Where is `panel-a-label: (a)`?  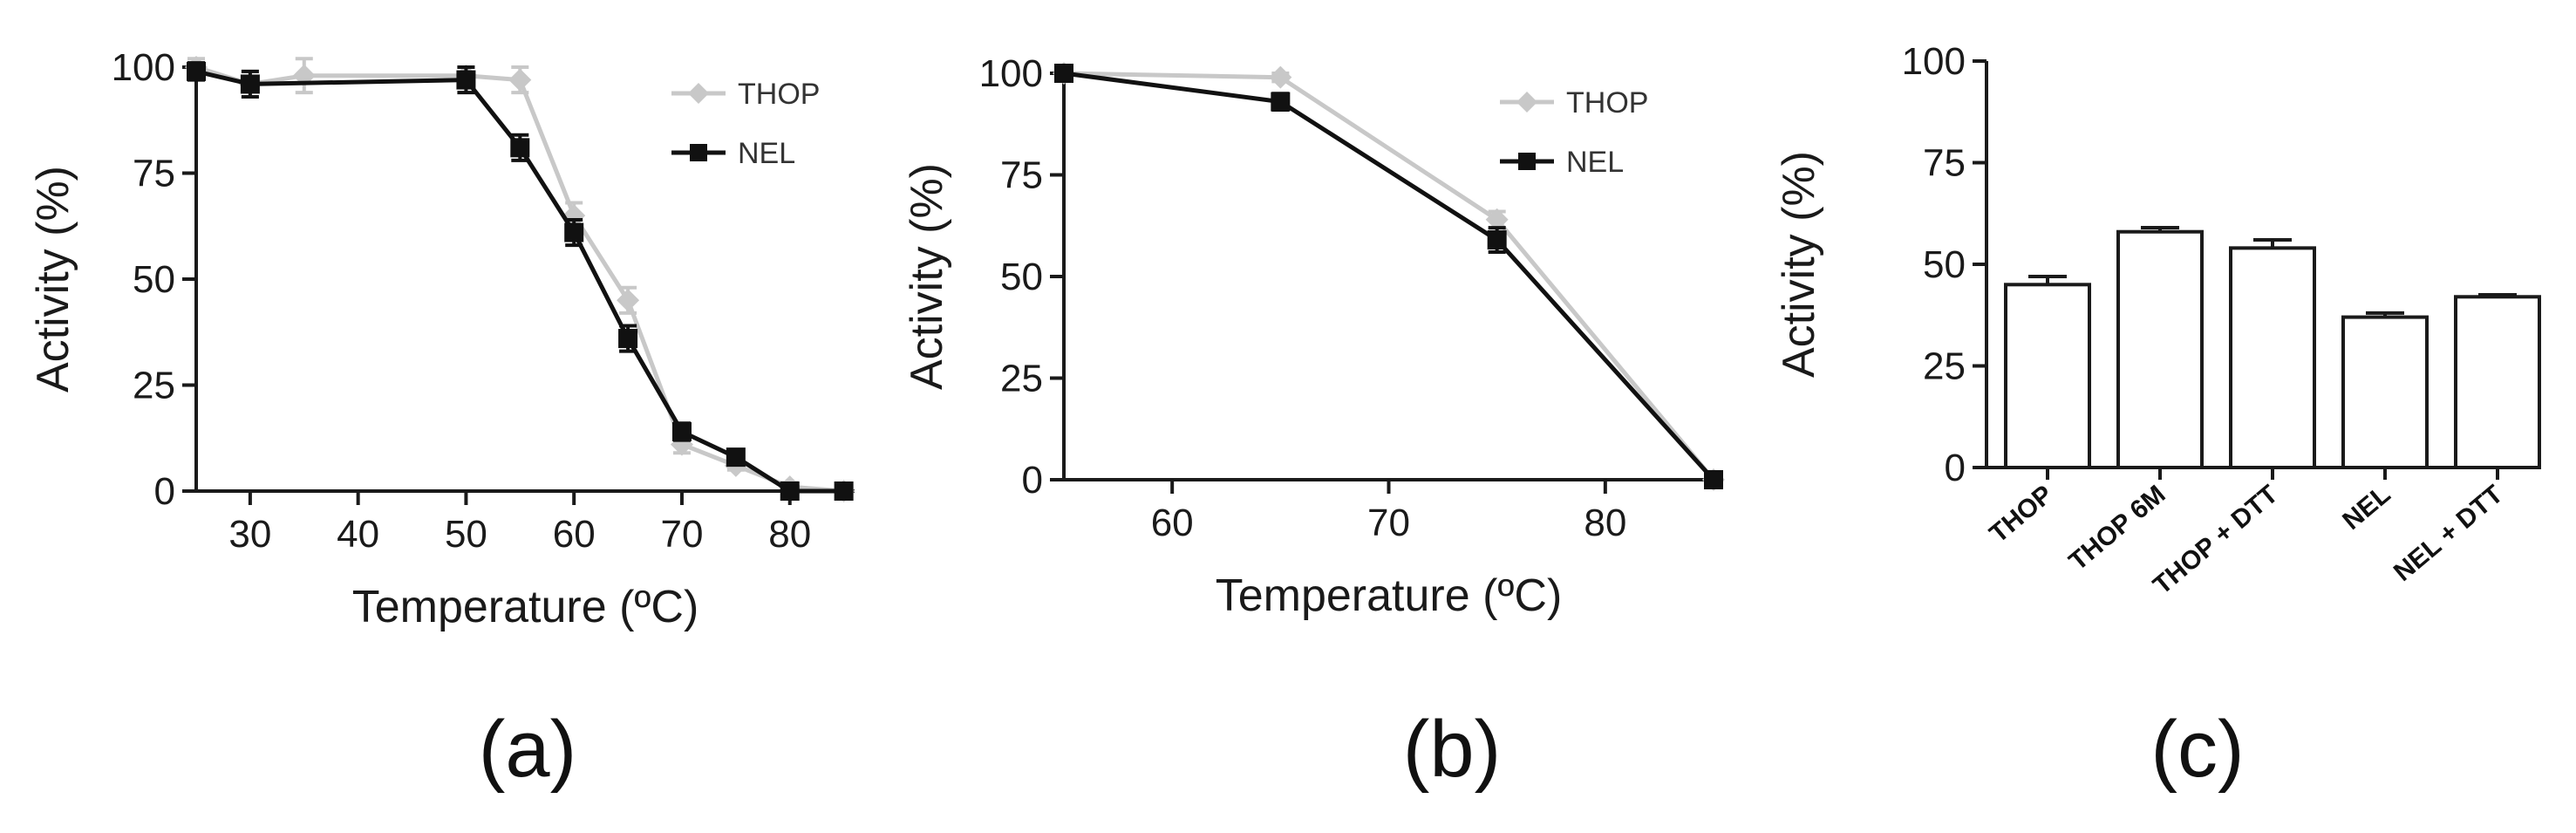 panel-a-label: (a) is located at coordinates (527, 749).